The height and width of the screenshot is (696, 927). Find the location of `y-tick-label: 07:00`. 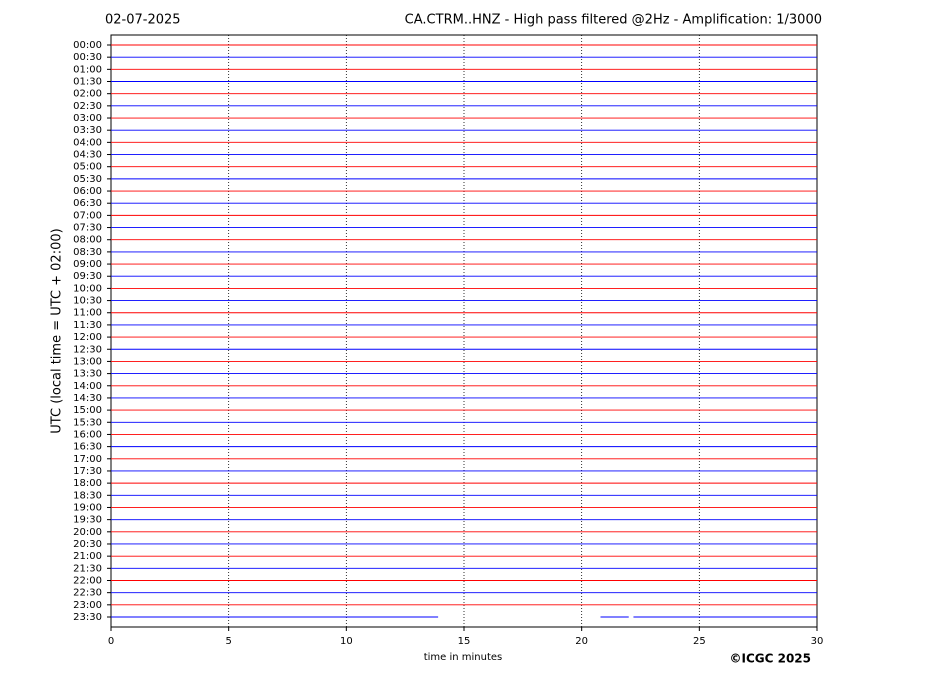

y-tick-label: 07:00 is located at coordinates (87, 215).